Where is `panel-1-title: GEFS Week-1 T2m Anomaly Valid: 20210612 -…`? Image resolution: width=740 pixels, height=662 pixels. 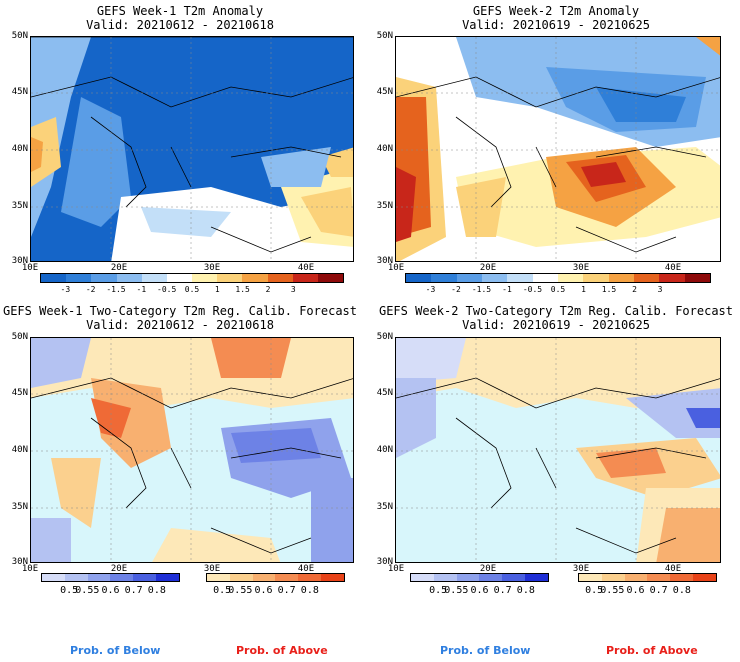 panel-1-title: GEFS Week-1 T2m Anomaly Valid: 20210612 -… is located at coordinates (180, 18).